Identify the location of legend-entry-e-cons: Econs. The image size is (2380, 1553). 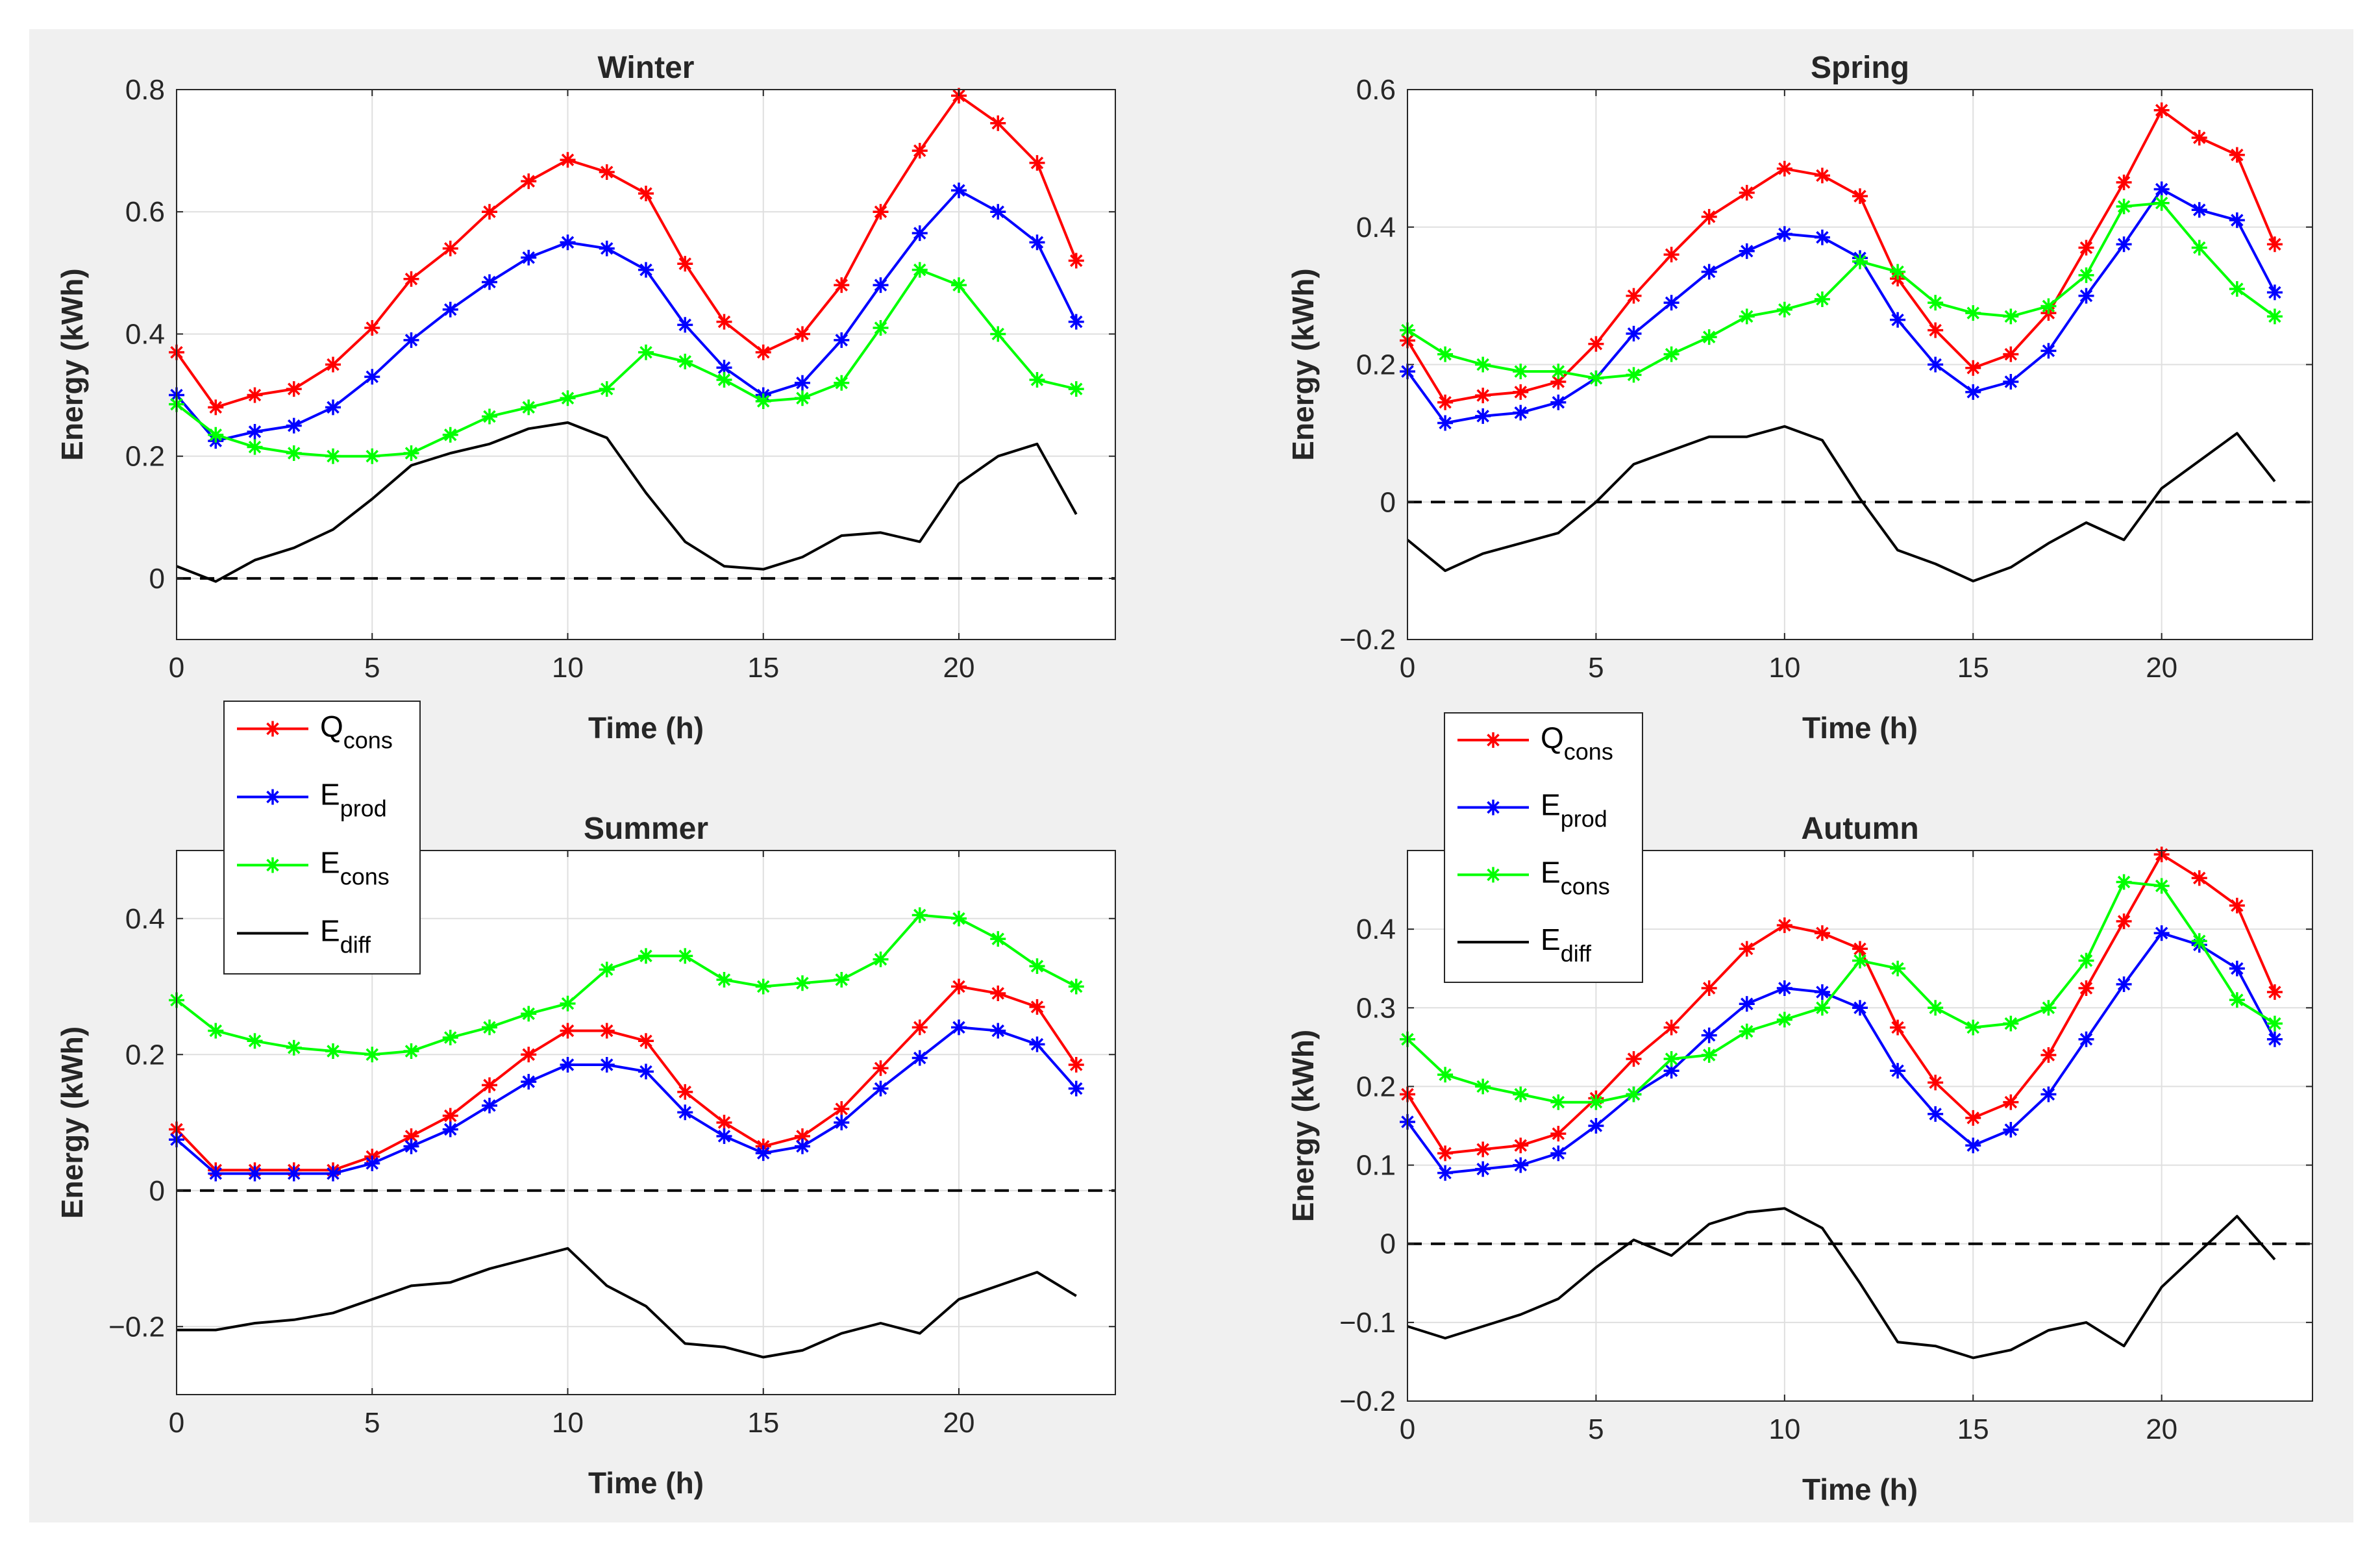
(313, 868).